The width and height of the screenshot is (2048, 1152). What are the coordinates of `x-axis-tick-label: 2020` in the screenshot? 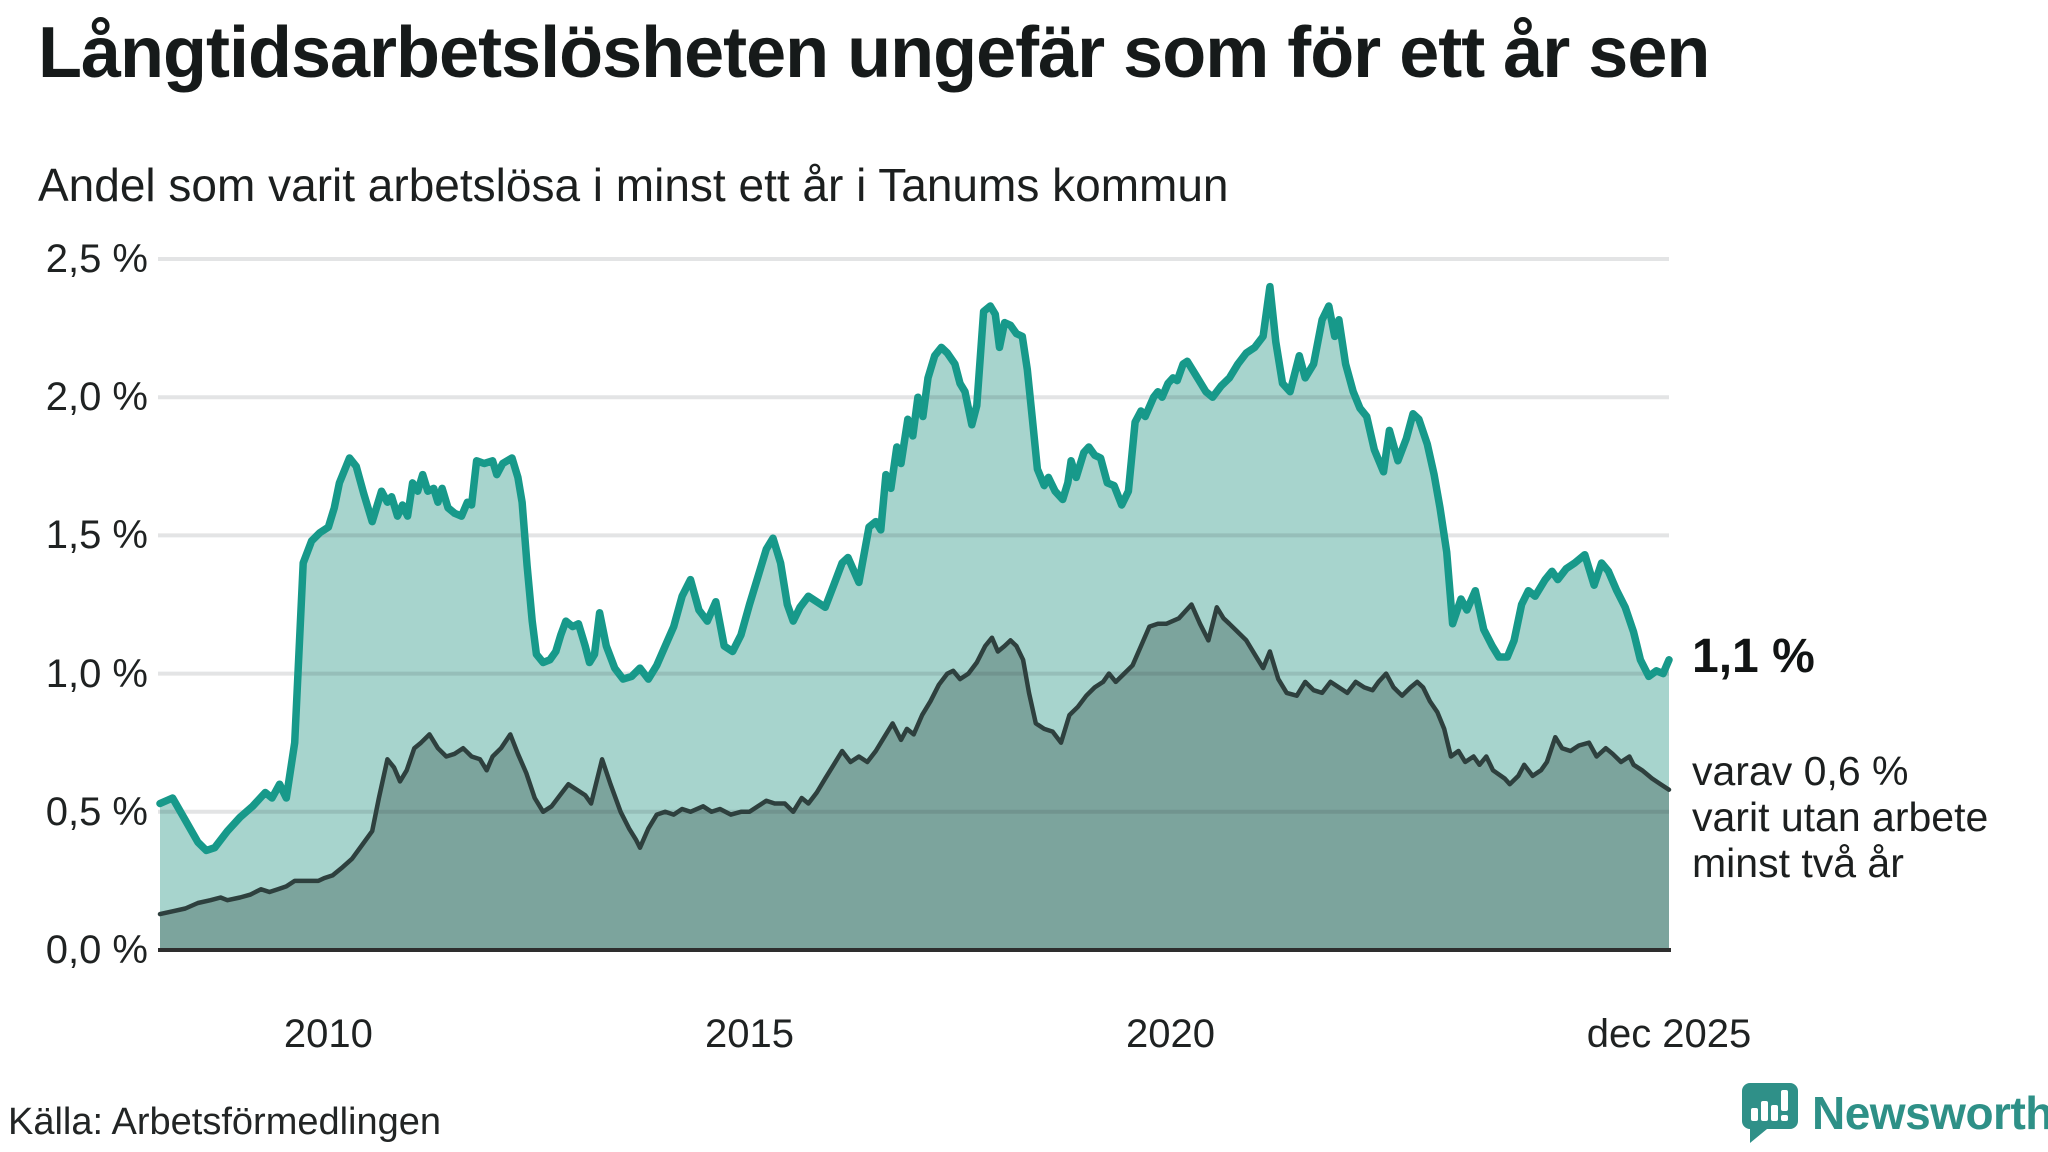 It's located at (1170, 1034).